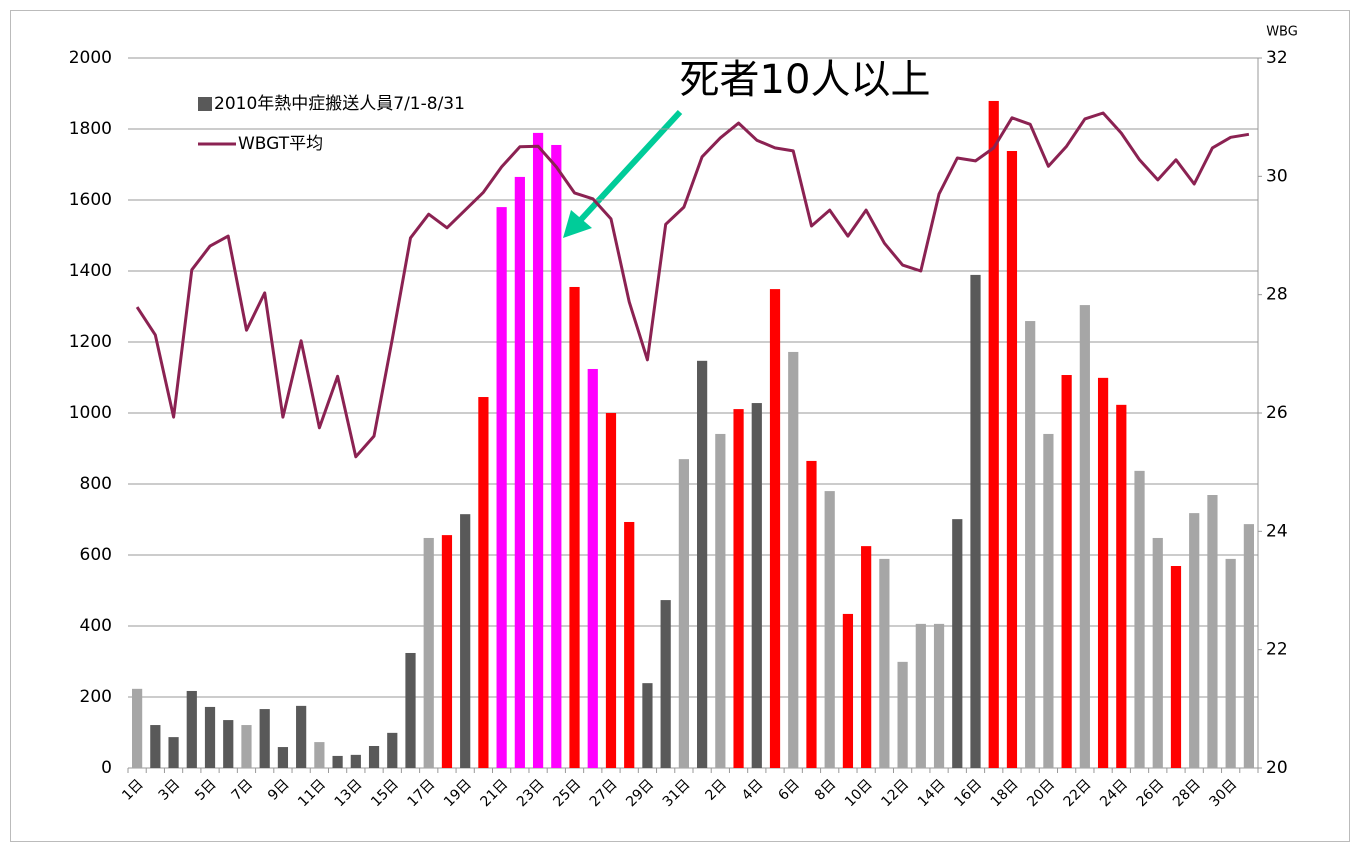 The image size is (1351, 843). Describe the element at coordinates (1277, 768) in the screenshot. I see `y2-tick-label: 20` at that location.